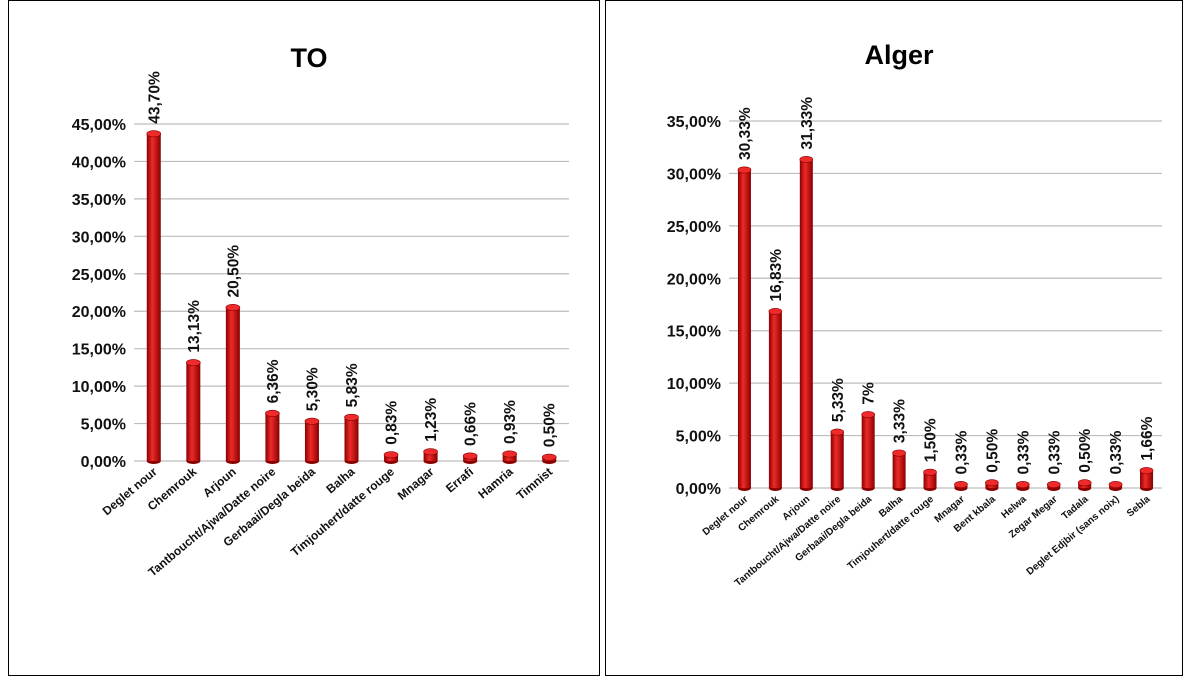  What do you see at coordinates (459, 480) in the screenshot?
I see `category-label: Errafi` at bounding box center [459, 480].